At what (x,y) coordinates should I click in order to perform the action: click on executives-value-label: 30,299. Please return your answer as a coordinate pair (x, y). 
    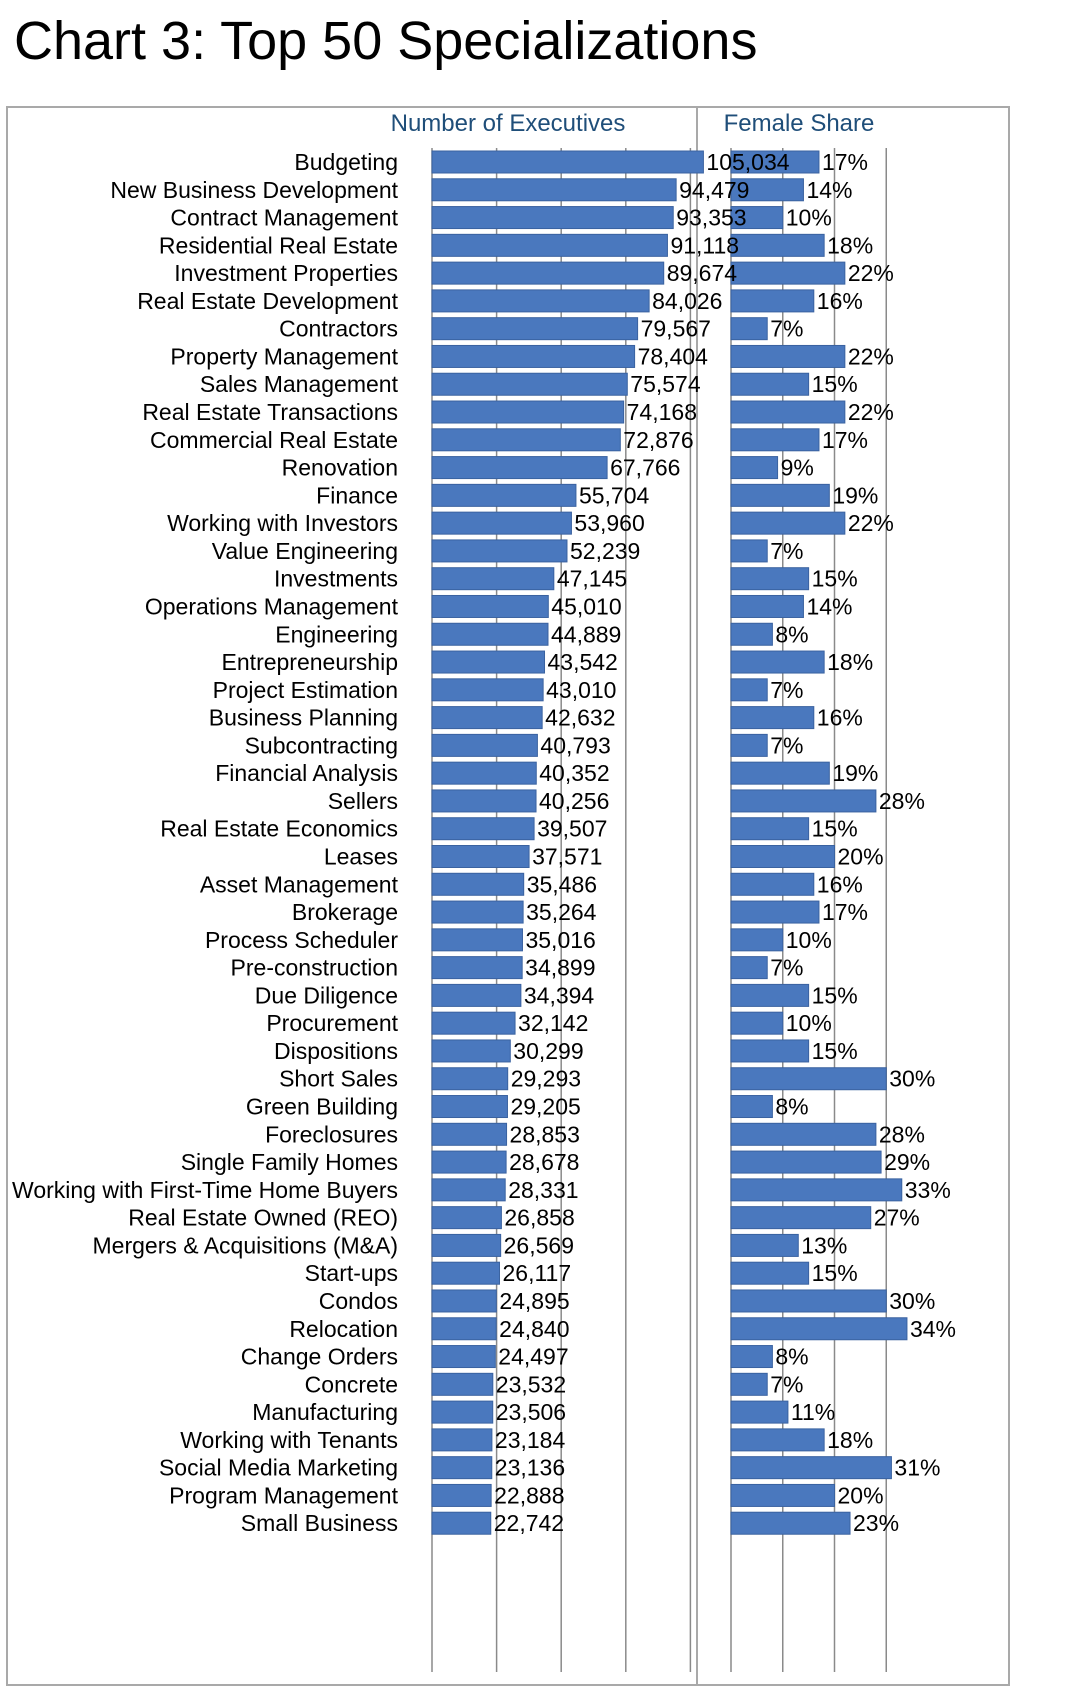
    Looking at the image, I should click on (548, 1051).